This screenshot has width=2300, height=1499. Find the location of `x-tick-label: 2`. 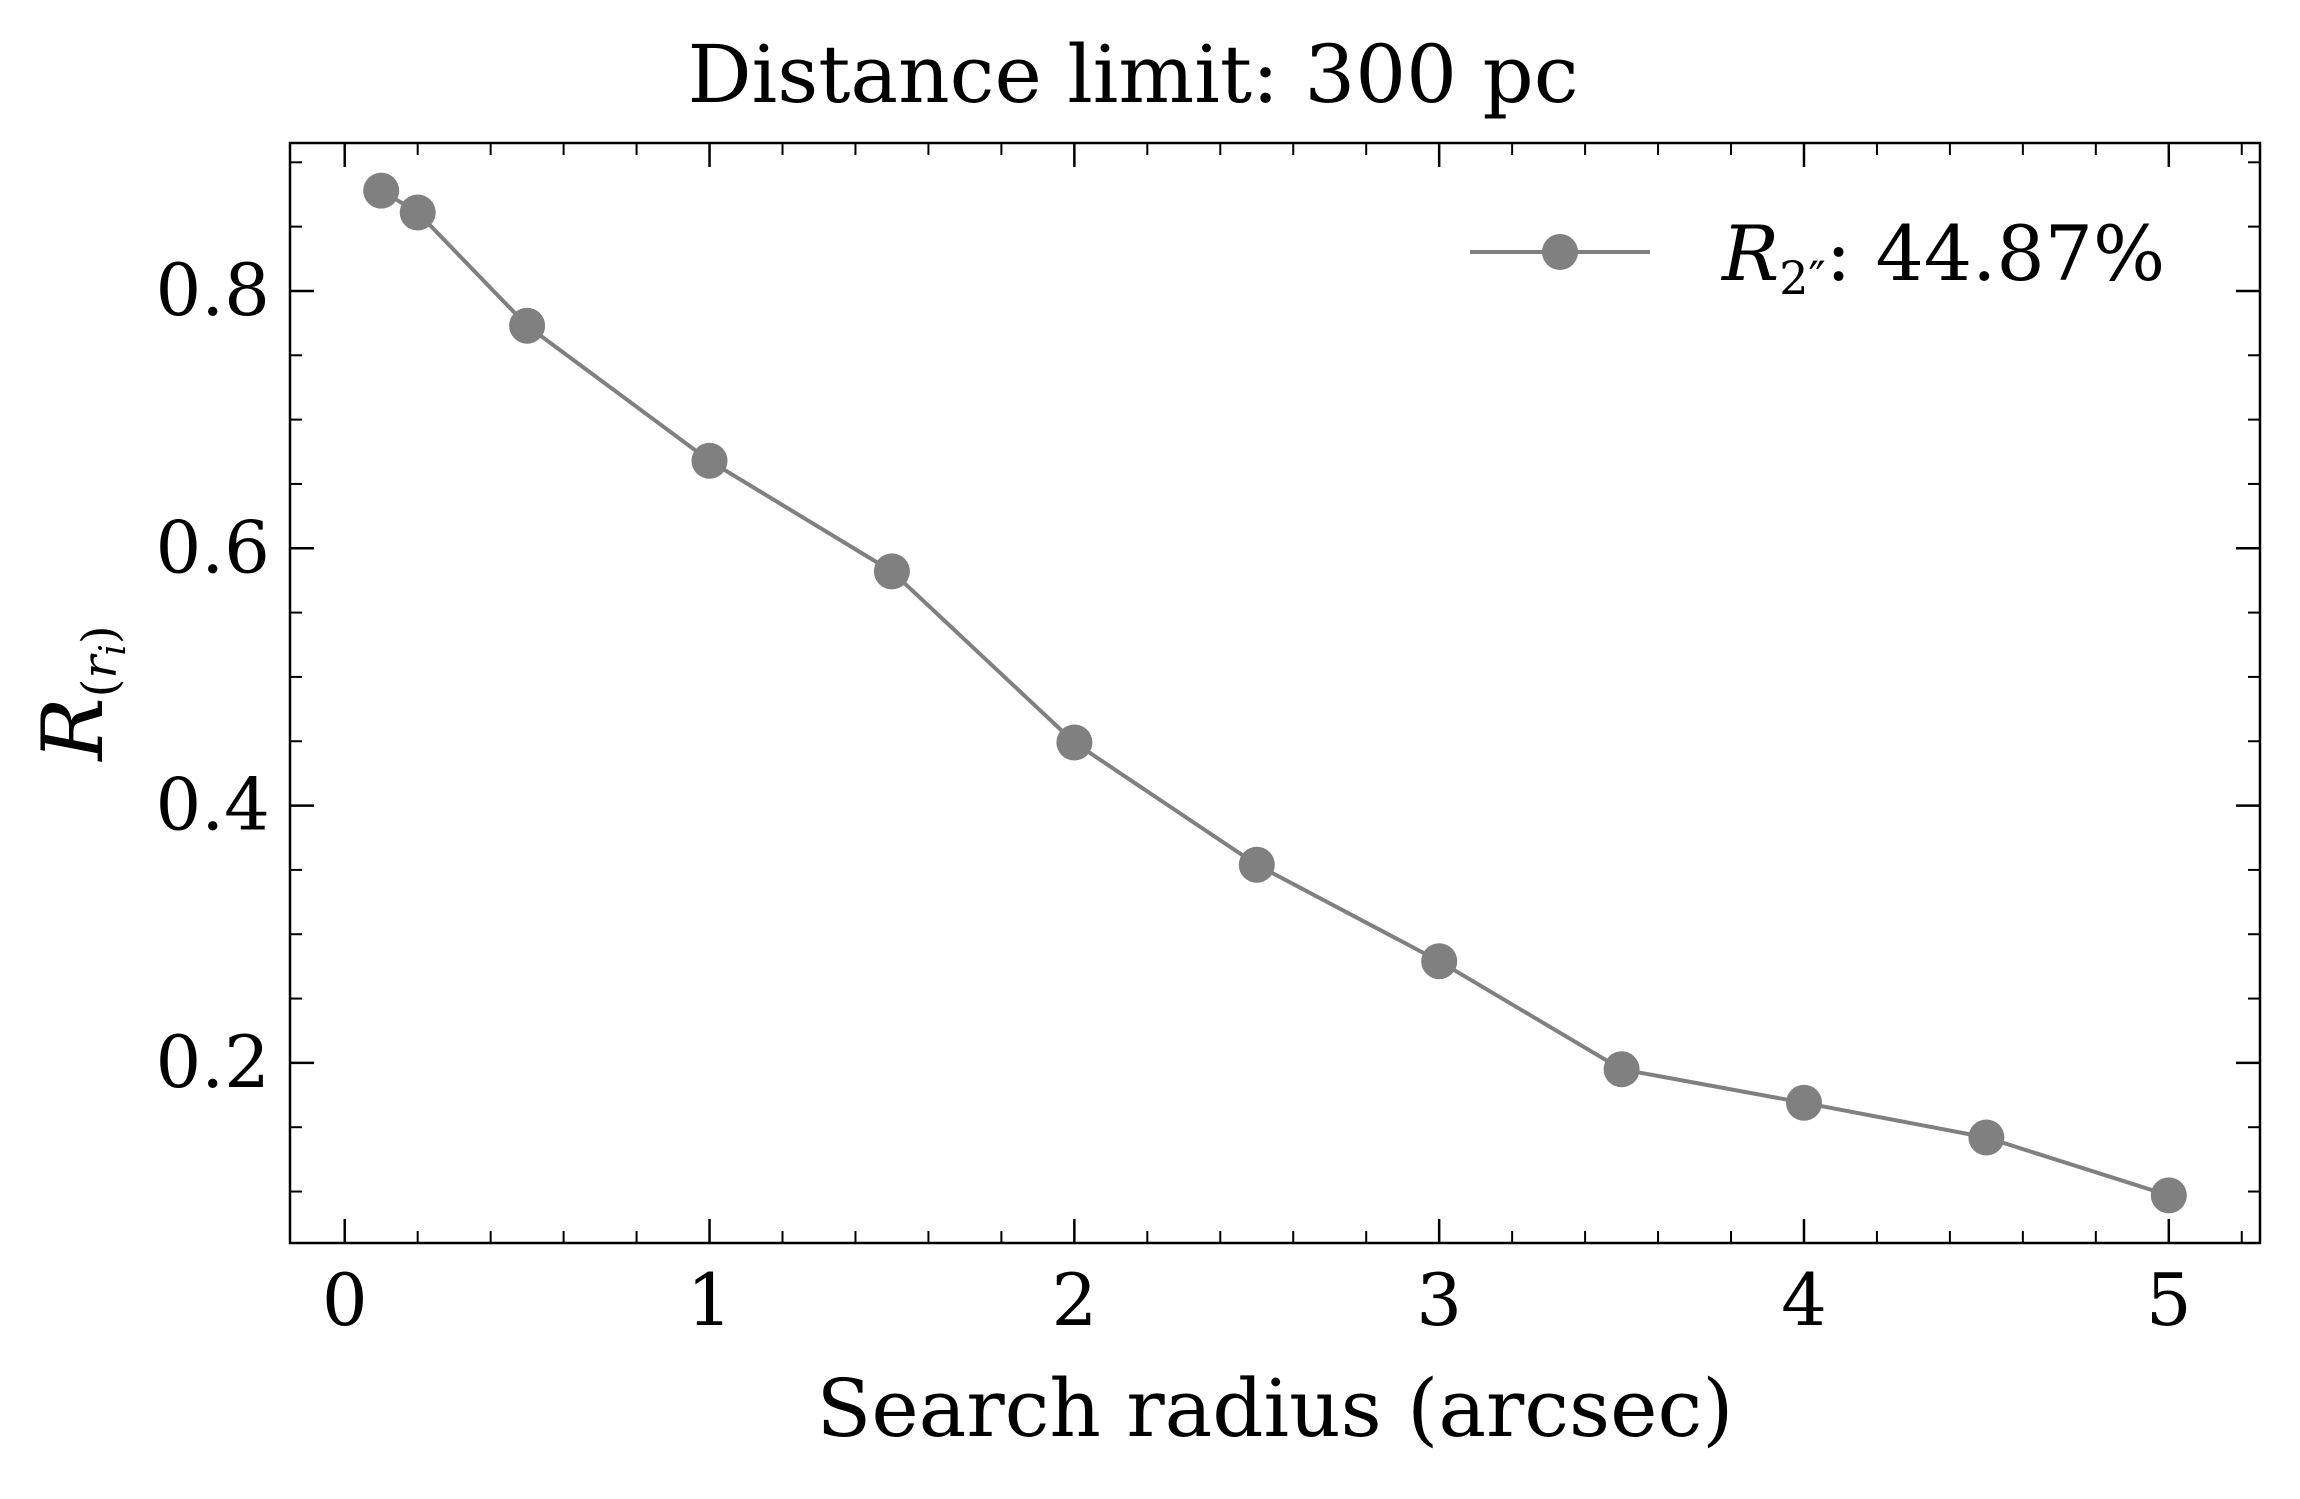

x-tick-label: 2 is located at coordinates (1074, 1300).